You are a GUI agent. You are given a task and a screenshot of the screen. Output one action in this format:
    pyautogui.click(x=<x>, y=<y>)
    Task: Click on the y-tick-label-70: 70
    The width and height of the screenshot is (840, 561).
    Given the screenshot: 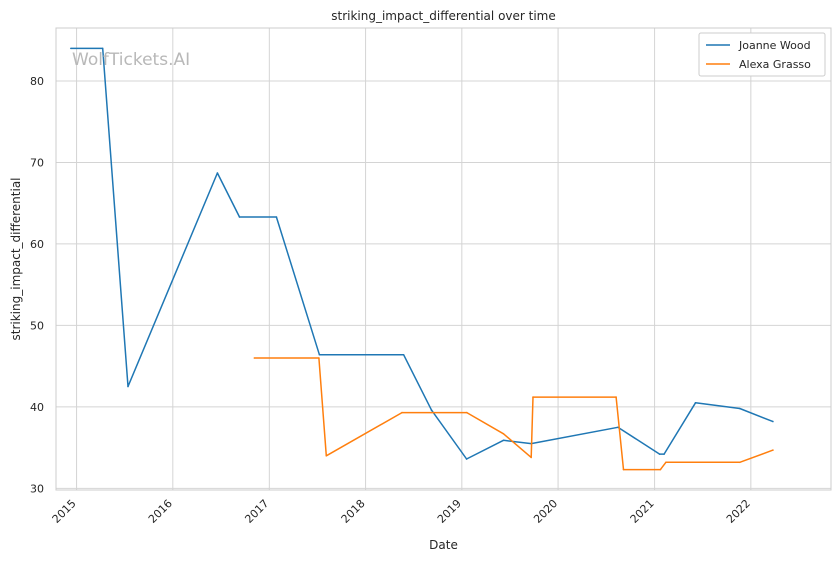 What is the action you would take?
    pyautogui.click(x=37, y=162)
    